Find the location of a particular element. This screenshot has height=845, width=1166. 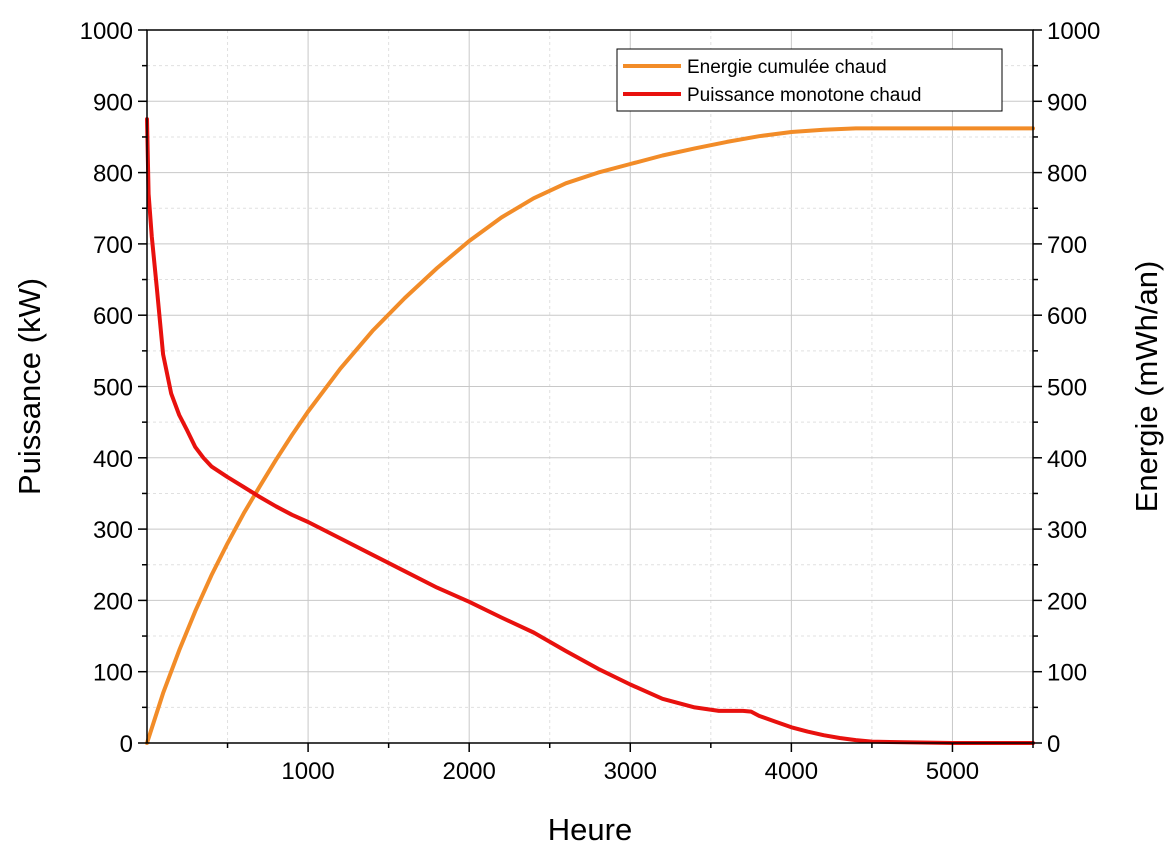

y-left-tick-label: 400 is located at coordinates (113, 459).